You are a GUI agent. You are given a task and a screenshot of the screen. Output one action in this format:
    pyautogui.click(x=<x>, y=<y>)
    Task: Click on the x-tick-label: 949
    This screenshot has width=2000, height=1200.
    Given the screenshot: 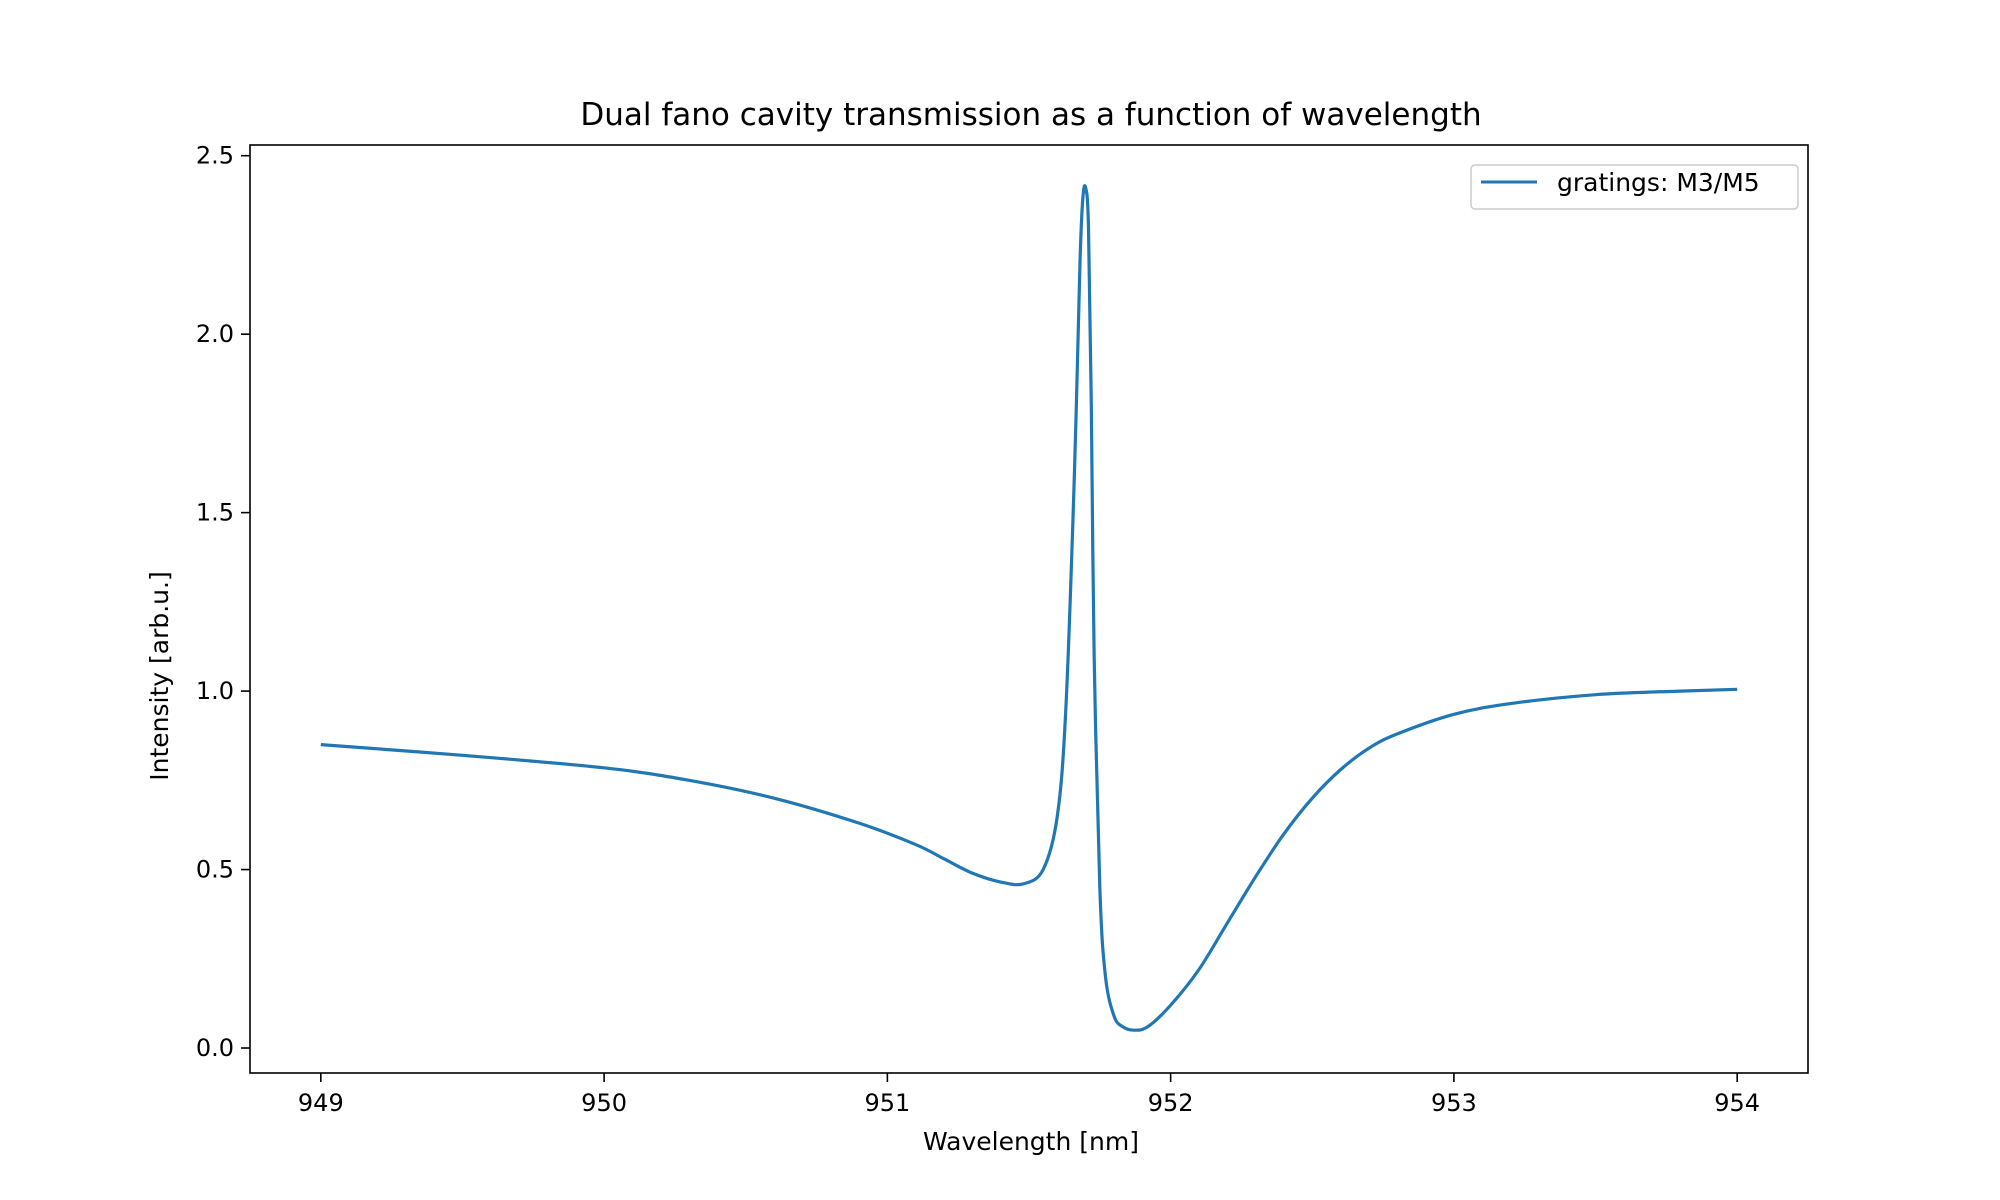 What is the action you would take?
    pyautogui.click(x=321, y=1103)
    